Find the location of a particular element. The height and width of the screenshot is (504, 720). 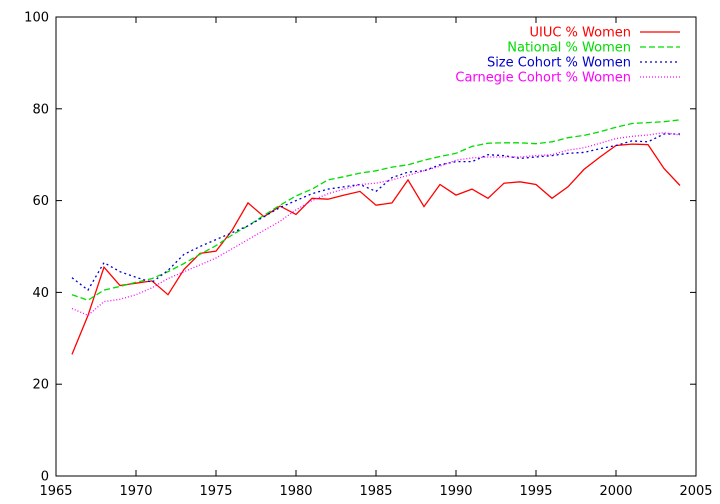

y-tick-label: 0 is located at coordinates (45, 477).